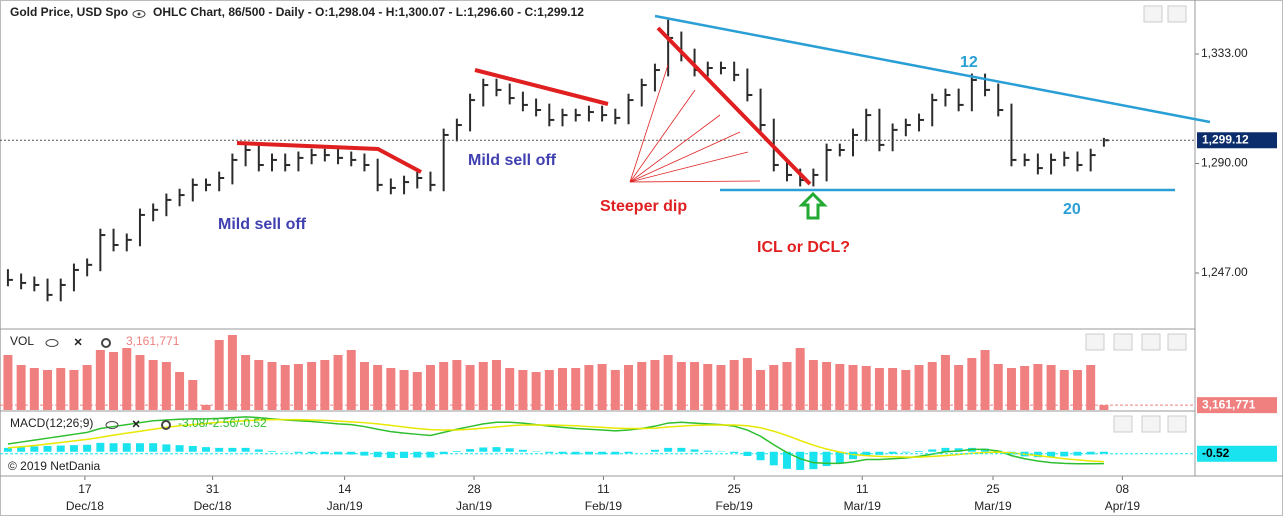  What do you see at coordinates (734, 489) in the screenshot?
I see `x-tick-label: 25` at bounding box center [734, 489].